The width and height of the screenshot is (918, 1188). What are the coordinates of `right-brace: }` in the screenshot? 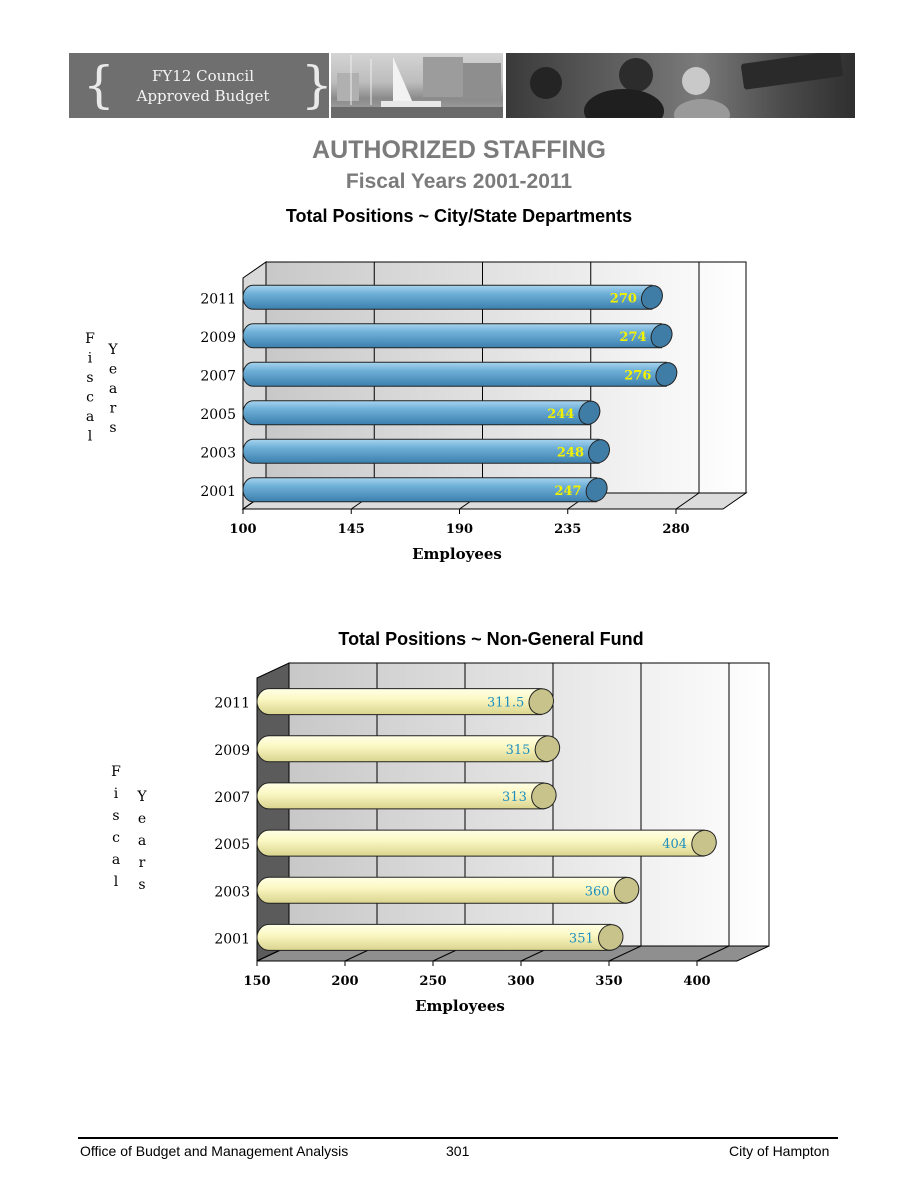 It's located at (317, 85).